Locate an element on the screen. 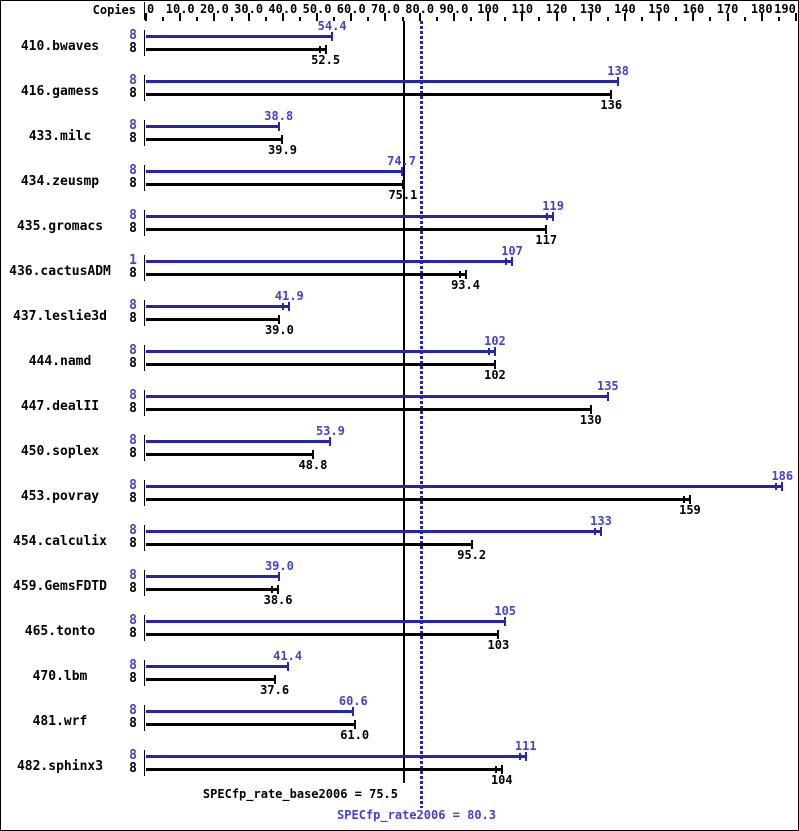 The width and height of the screenshot is (799, 831). benchmark-label: 436.cactusADM is located at coordinates (60, 271).